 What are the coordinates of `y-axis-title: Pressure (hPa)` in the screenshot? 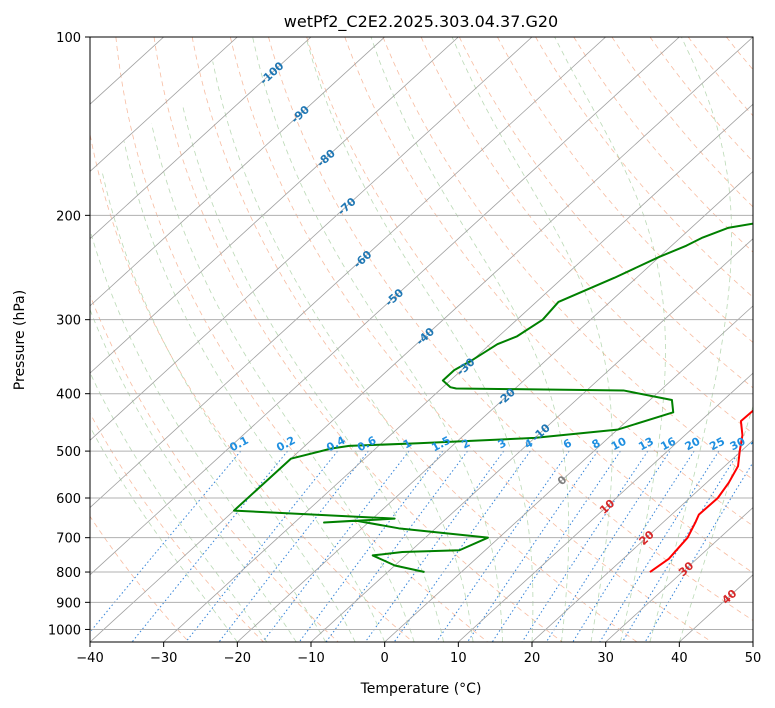 It's located at (20, 340).